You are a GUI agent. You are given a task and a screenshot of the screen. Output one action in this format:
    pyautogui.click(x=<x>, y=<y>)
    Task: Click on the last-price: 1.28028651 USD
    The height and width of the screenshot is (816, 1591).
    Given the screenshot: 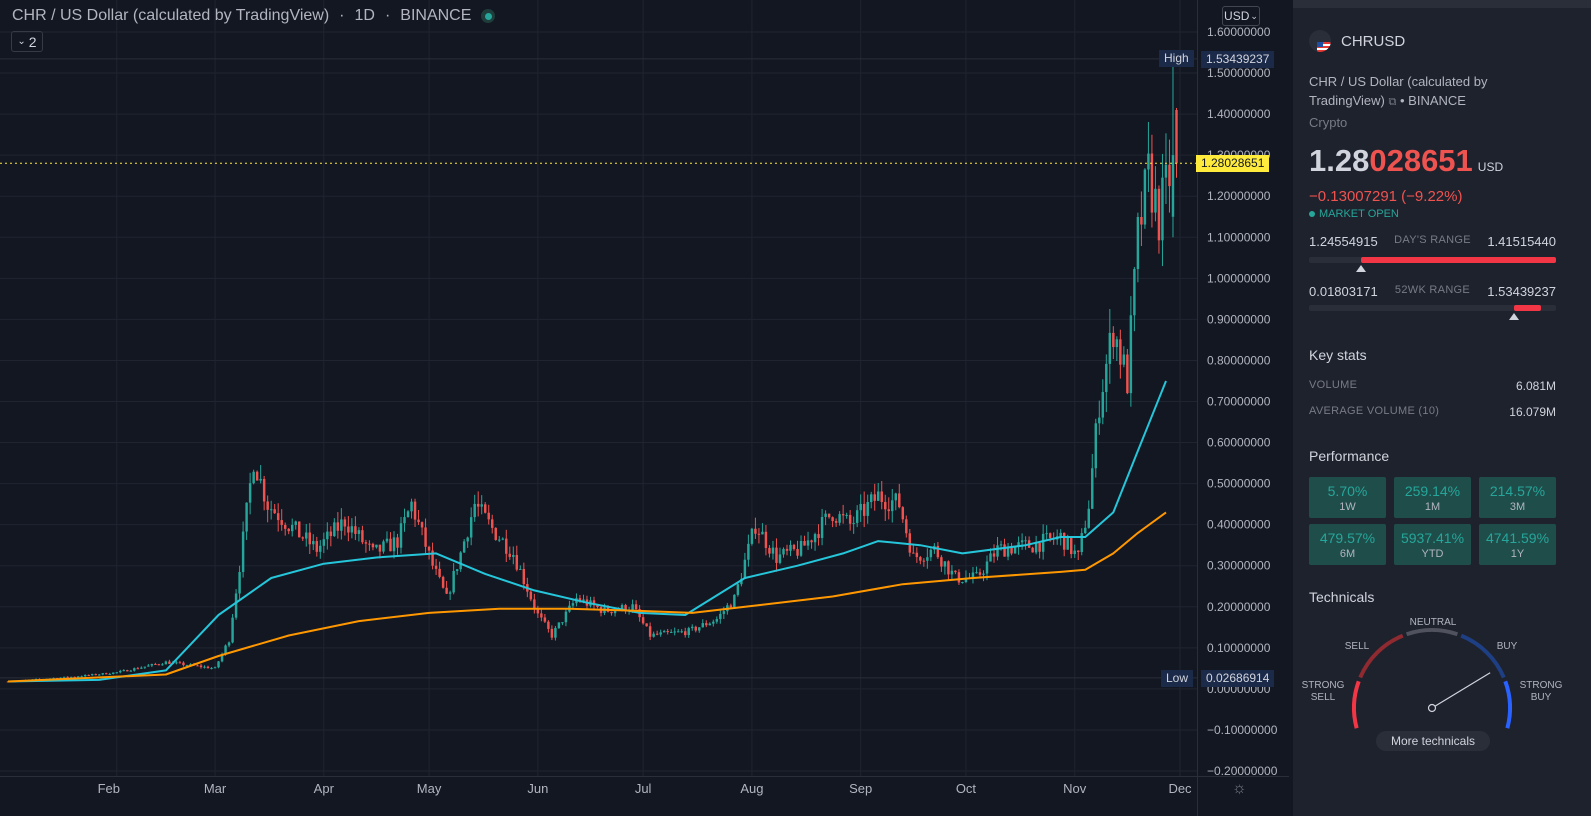 What is the action you would take?
    pyautogui.click(x=1406, y=161)
    